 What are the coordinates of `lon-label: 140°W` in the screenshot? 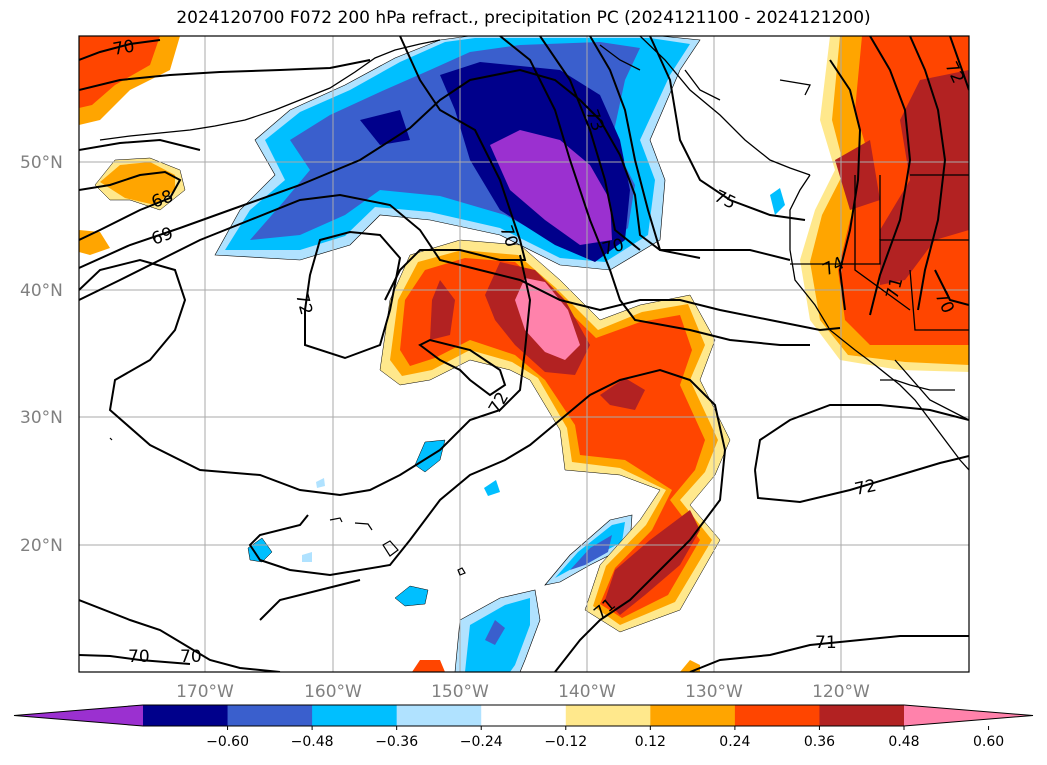 It's located at (587, 692).